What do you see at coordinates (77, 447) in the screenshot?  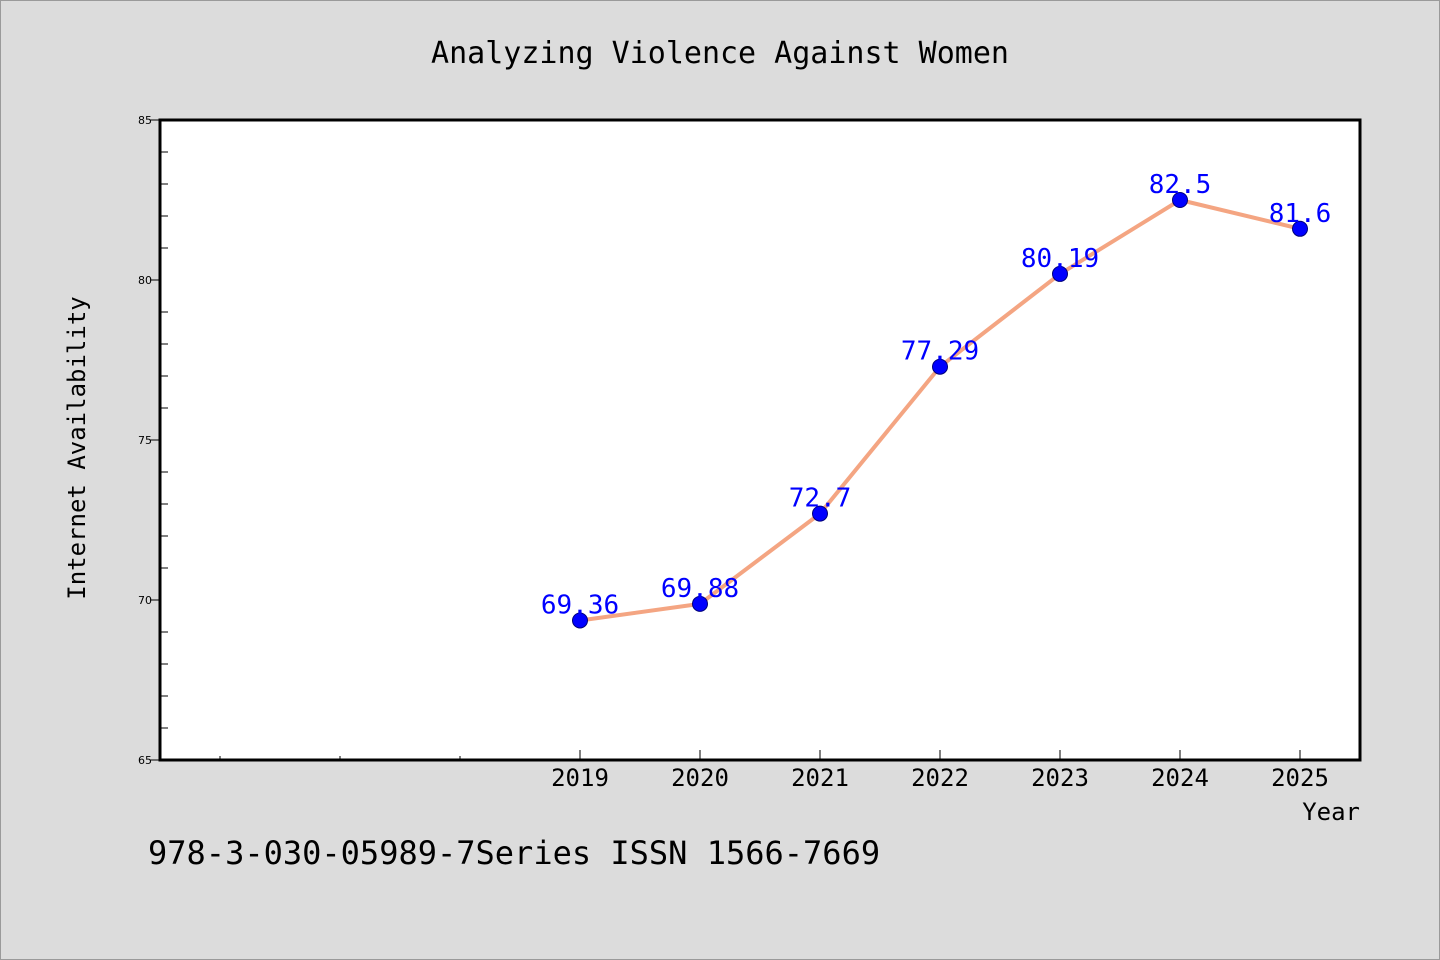 I see `y-axis-label: Internet Availability` at bounding box center [77, 447].